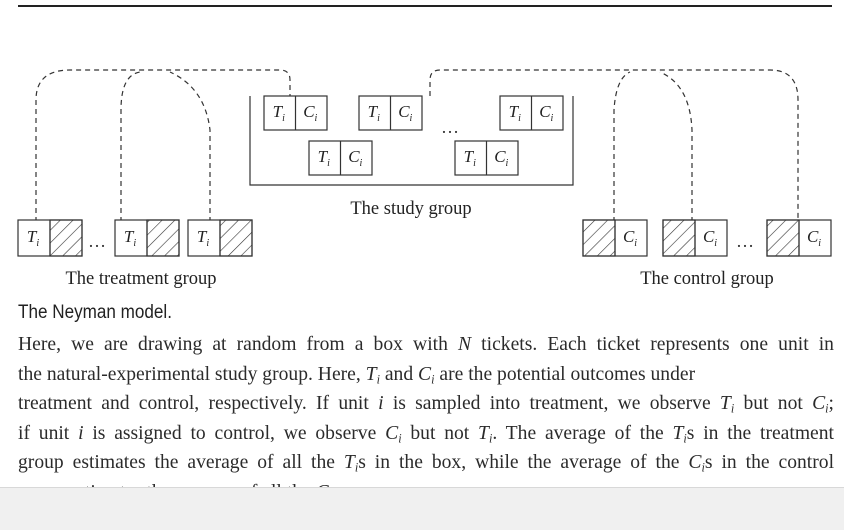 The width and height of the screenshot is (844, 530). What do you see at coordinates (95, 312) in the screenshot?
I see `figure-caption-title: The Neyman model.` at bounding box center [95, 312].